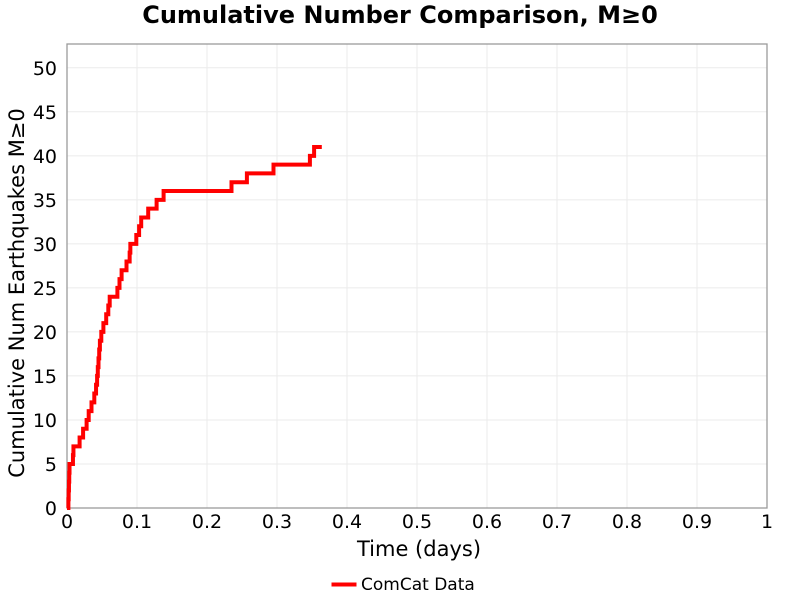 The height and width of the screenshot is (600, 800). Describe the element at coordinates (45, 333) in the screenshot. I see `y-tick-label: 20` at that location.